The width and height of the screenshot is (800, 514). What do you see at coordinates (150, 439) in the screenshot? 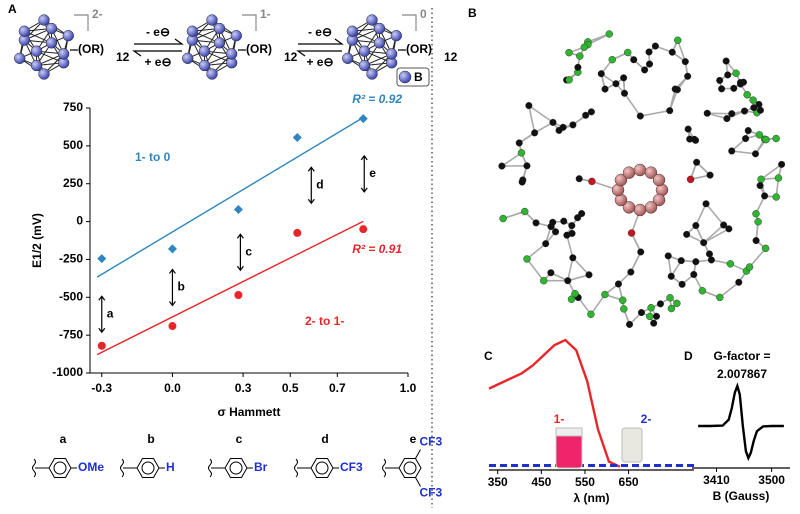
I see `substituent-letter: b` at bounding box center [150, 439].